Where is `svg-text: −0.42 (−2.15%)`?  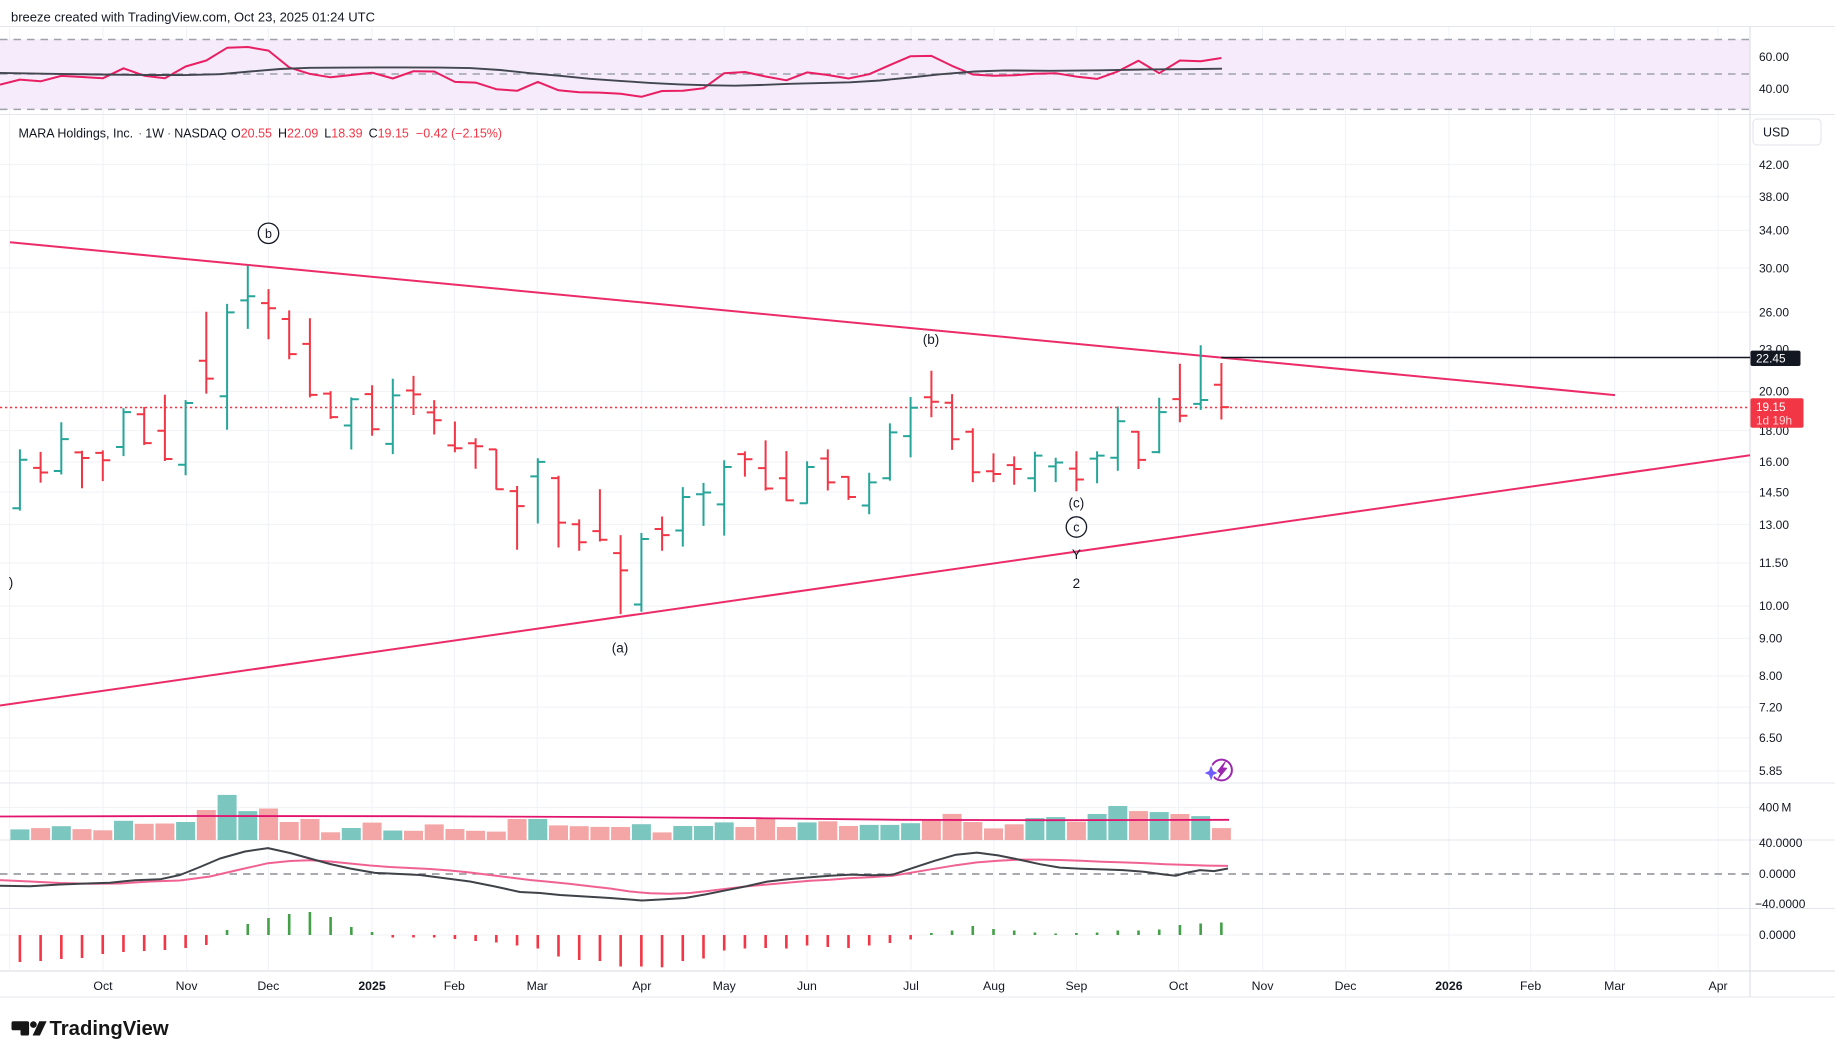
svg-text: −0.42 (−2.15%) is located at coordinates (459, 134).